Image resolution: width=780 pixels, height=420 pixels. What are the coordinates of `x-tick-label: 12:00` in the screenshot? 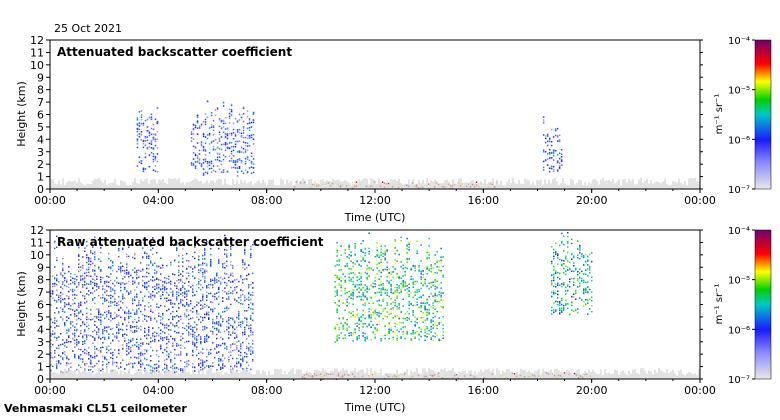 It's located at (375, 390).